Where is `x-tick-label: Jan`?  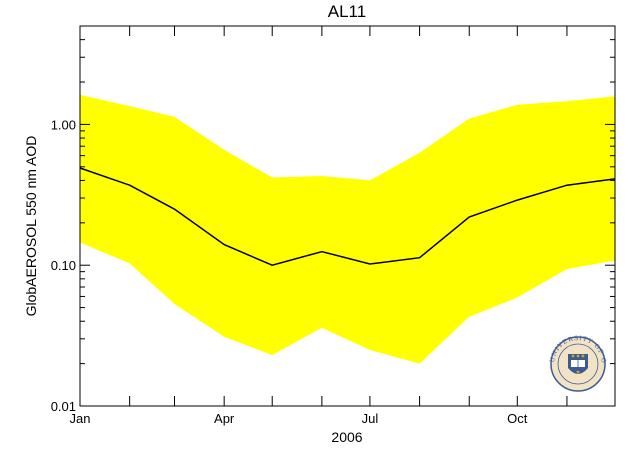 x-tick-label: Jan is located at coordinates (80, 418).